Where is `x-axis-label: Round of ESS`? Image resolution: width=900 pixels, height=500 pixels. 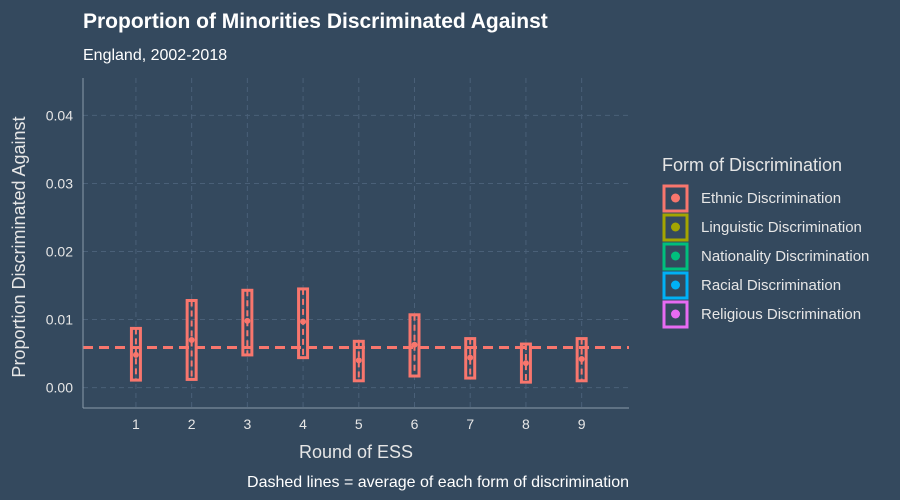 x-axis-label: Round of ESS is located at coordinates (356, 452).